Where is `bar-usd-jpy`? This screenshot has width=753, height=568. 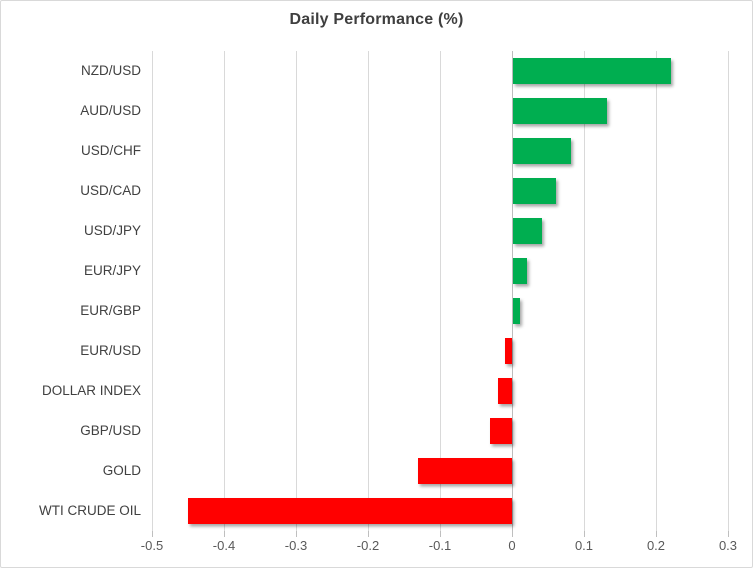 bar-usd-jpy is located at coordinates (527, 231).